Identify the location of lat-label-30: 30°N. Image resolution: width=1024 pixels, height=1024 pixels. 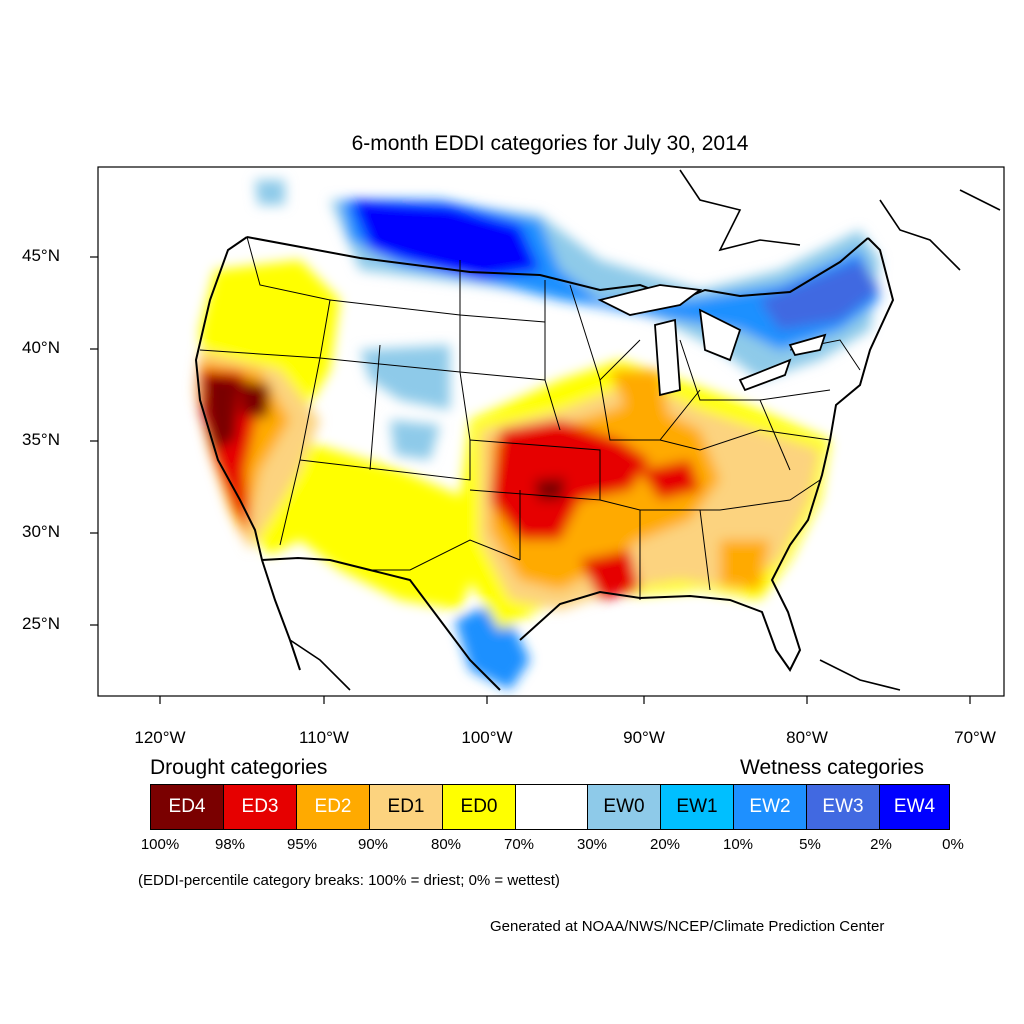
(41, 531).